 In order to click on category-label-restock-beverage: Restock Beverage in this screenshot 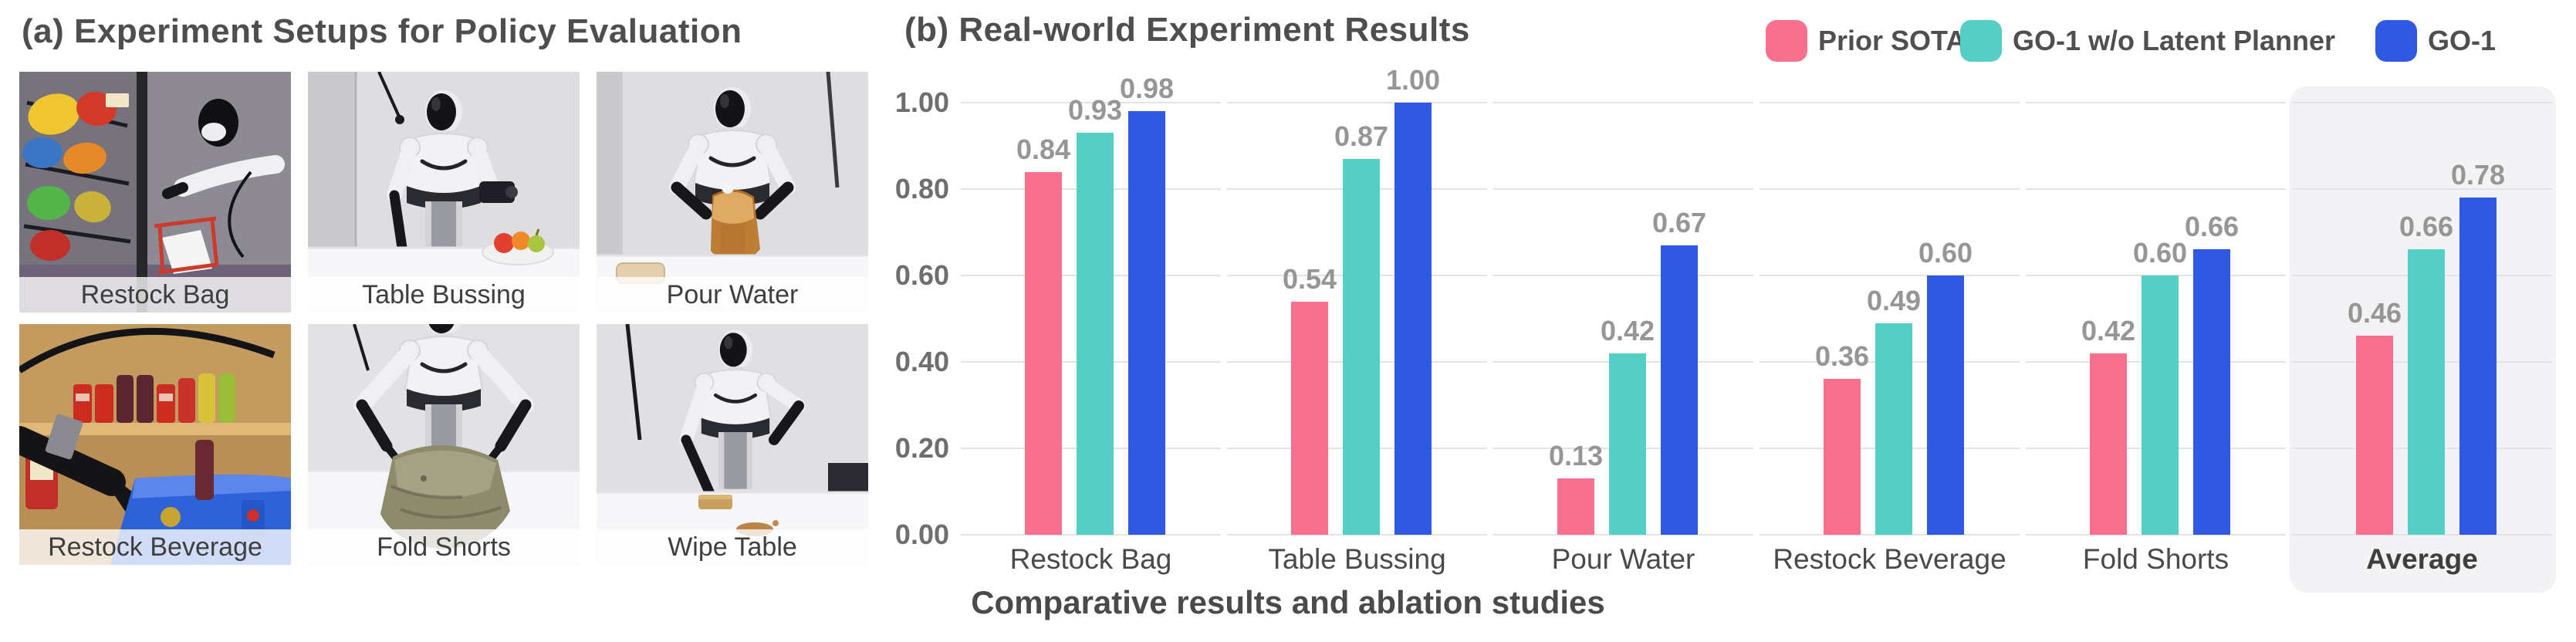, I will do `click(1889, 559)`.